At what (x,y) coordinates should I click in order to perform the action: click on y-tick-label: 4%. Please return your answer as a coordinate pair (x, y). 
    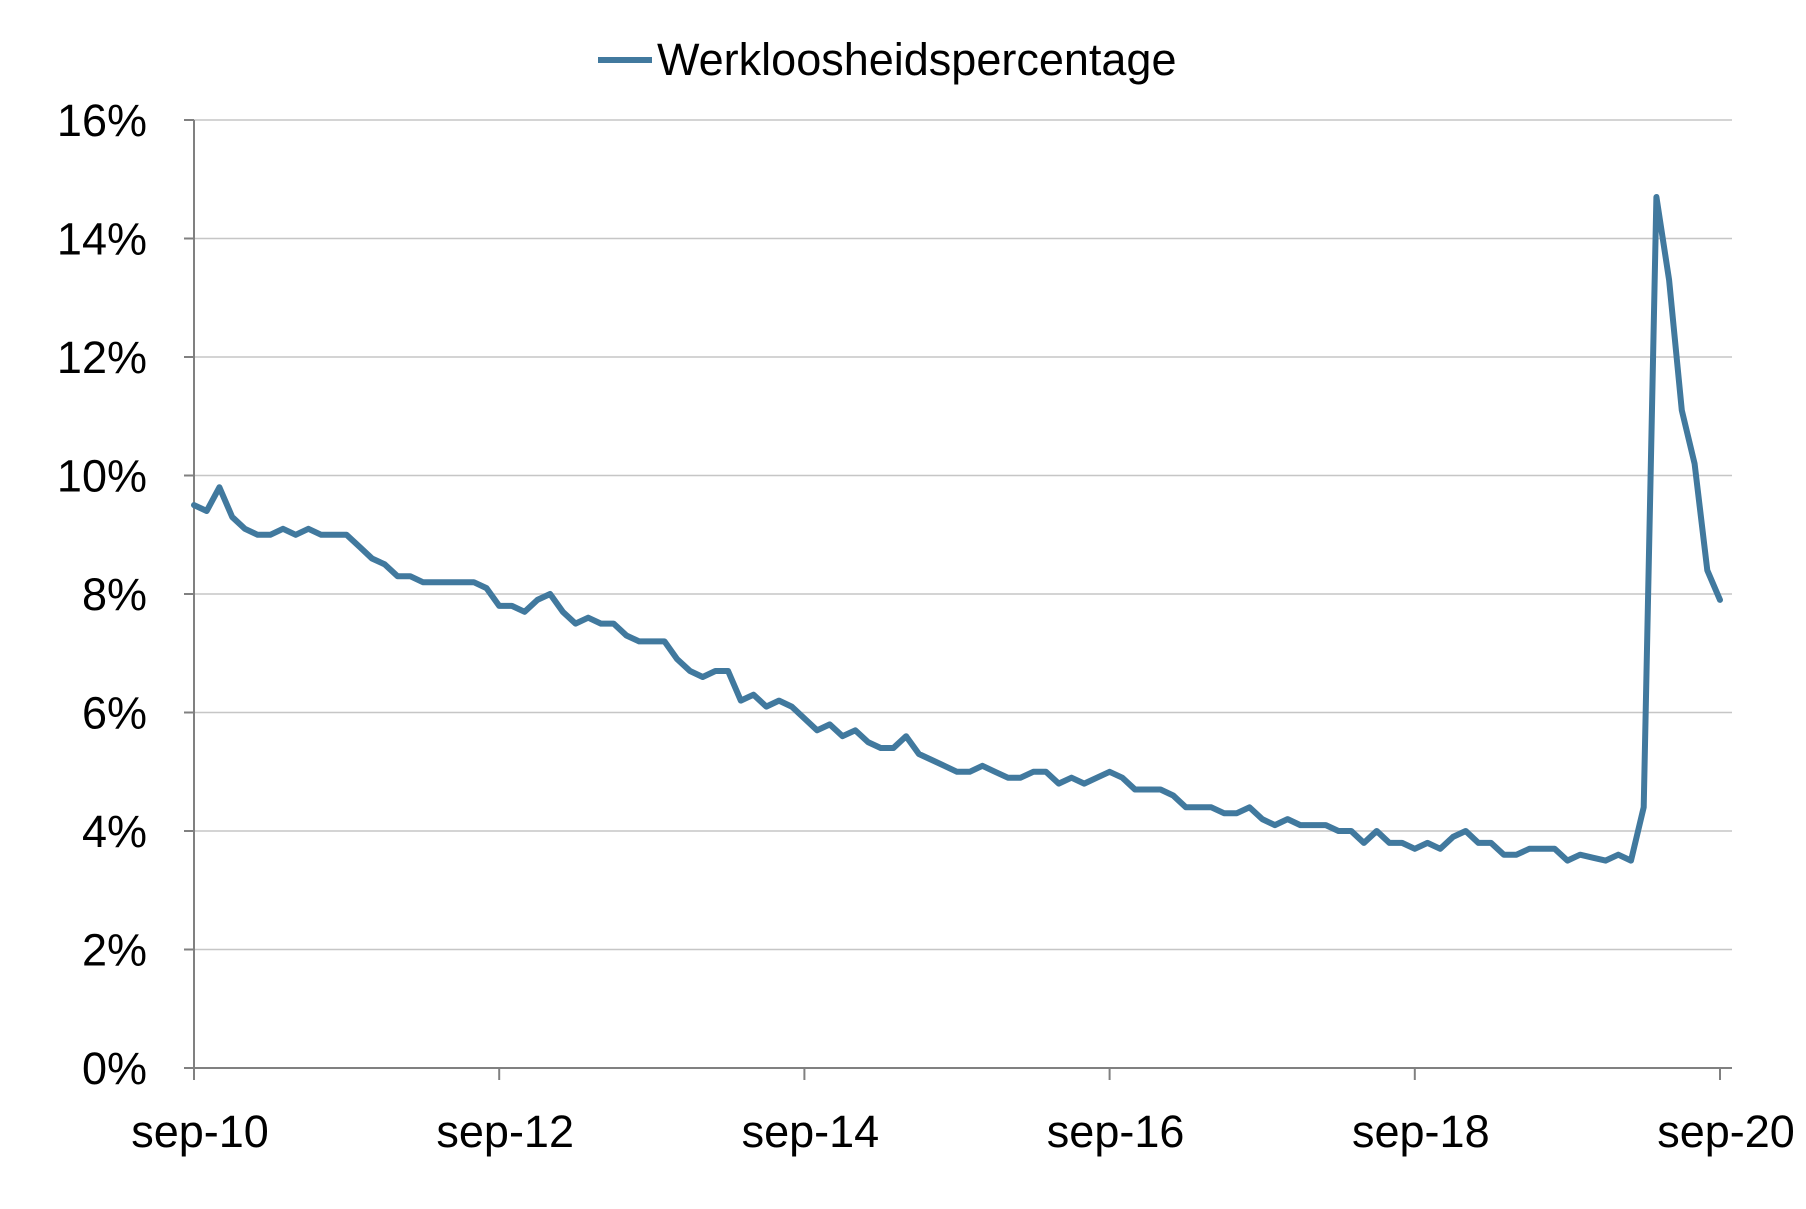
    Looking at the image, I should click on (114, 831).